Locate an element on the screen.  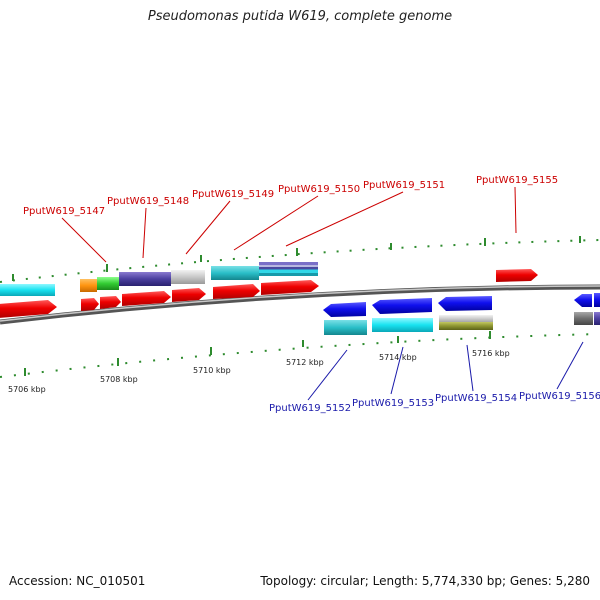
forward-red-arrows is located at coordinates (269, 293).